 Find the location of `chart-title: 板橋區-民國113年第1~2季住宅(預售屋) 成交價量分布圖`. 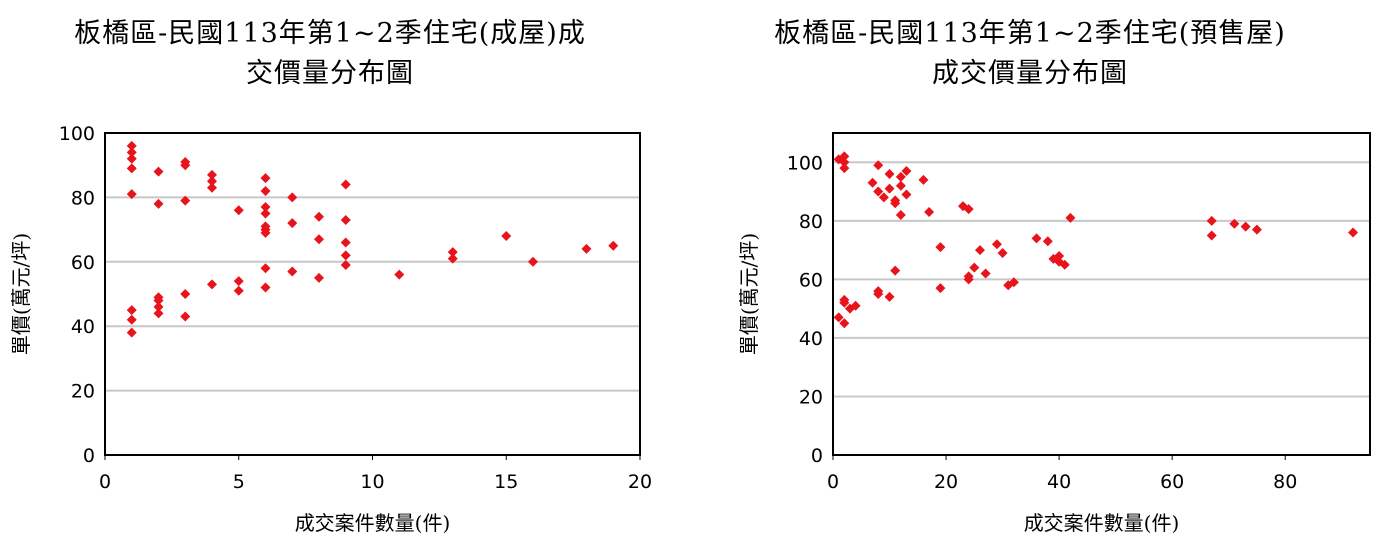

chart-title: 板橋區-民國113年第1~2季住宅(預售屋) 成交價量分布圖 is located at coordinates (1030, 53).